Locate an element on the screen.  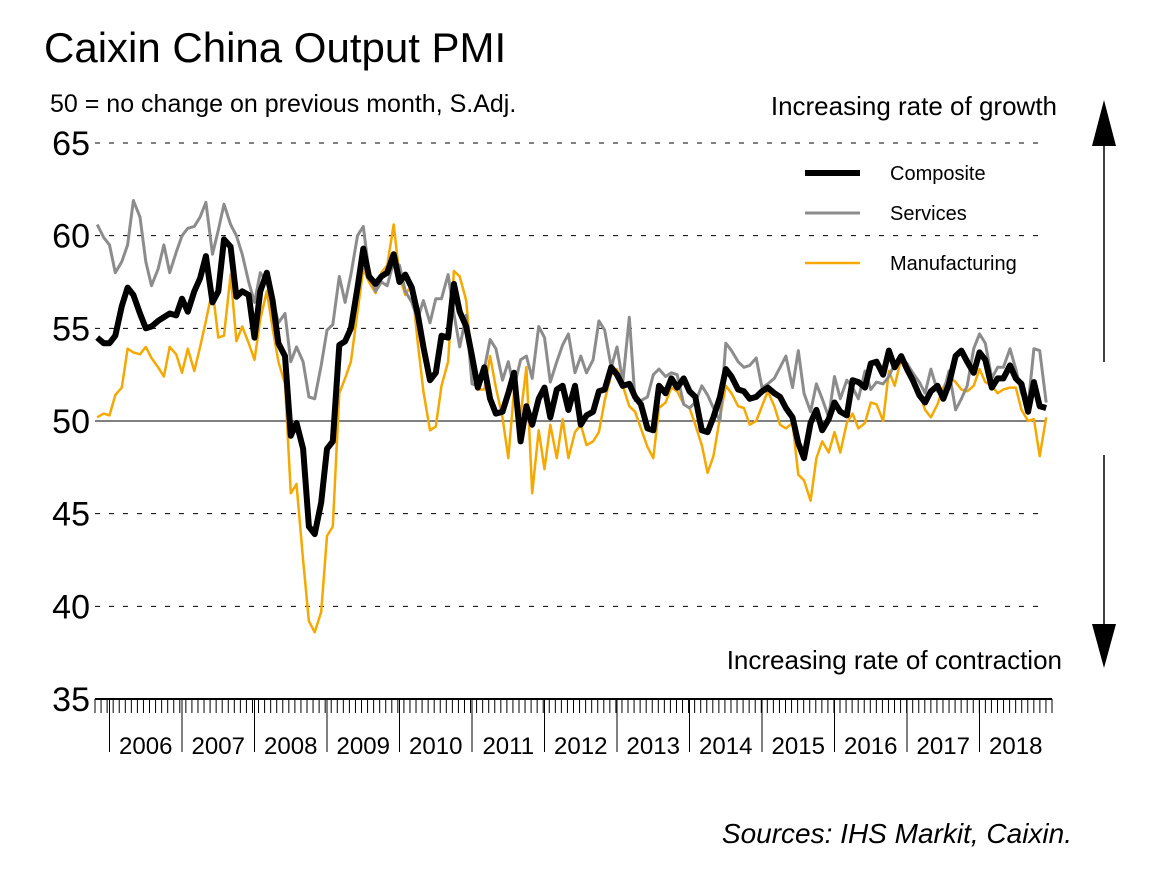
x-tick-label: 2016 is located at coordinates (870, 746).